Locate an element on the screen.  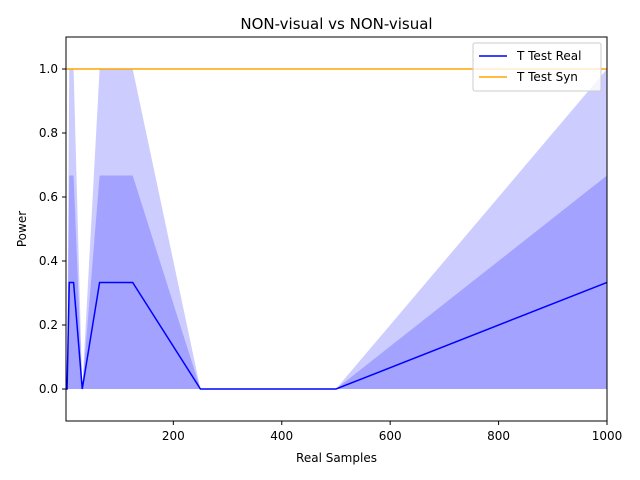
legend-box is located at coordinates (537, 67).